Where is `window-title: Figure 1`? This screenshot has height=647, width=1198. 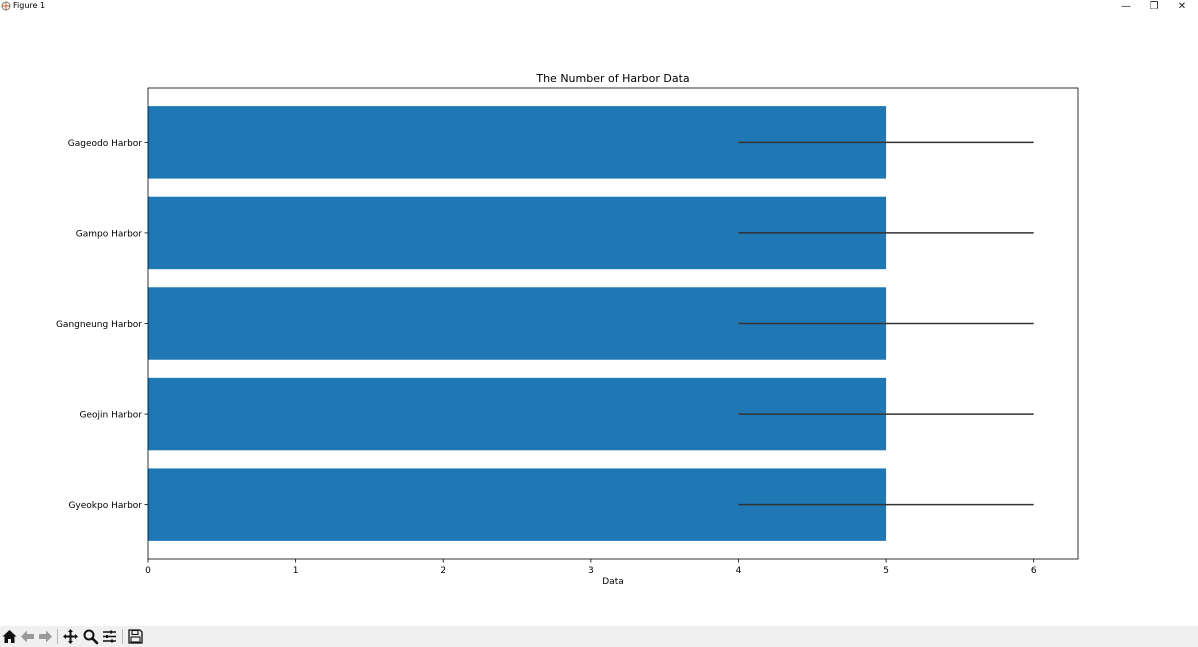
window-title: Figure 1 is located at coordinates (29, 5).